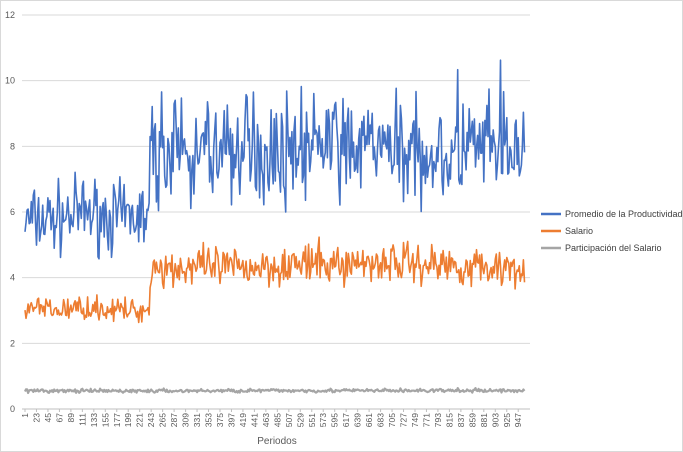 This screenshot has height=452, width=683. I want to click on legend-label: Participación del Salario, so click(613, 248).